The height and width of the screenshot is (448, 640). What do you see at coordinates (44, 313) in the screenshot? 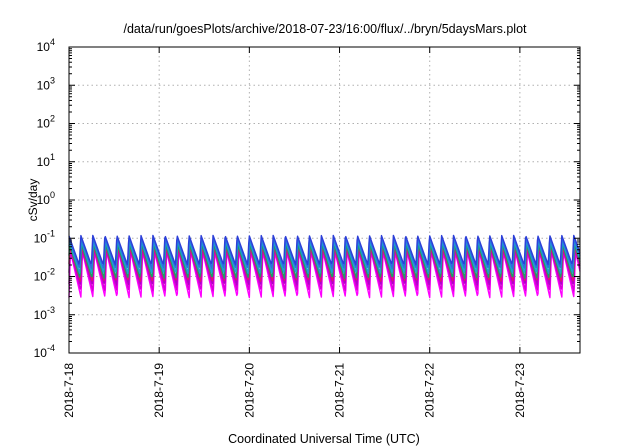
I see `y-tick-label: 10⁻³` at bounding box center [44, 313].